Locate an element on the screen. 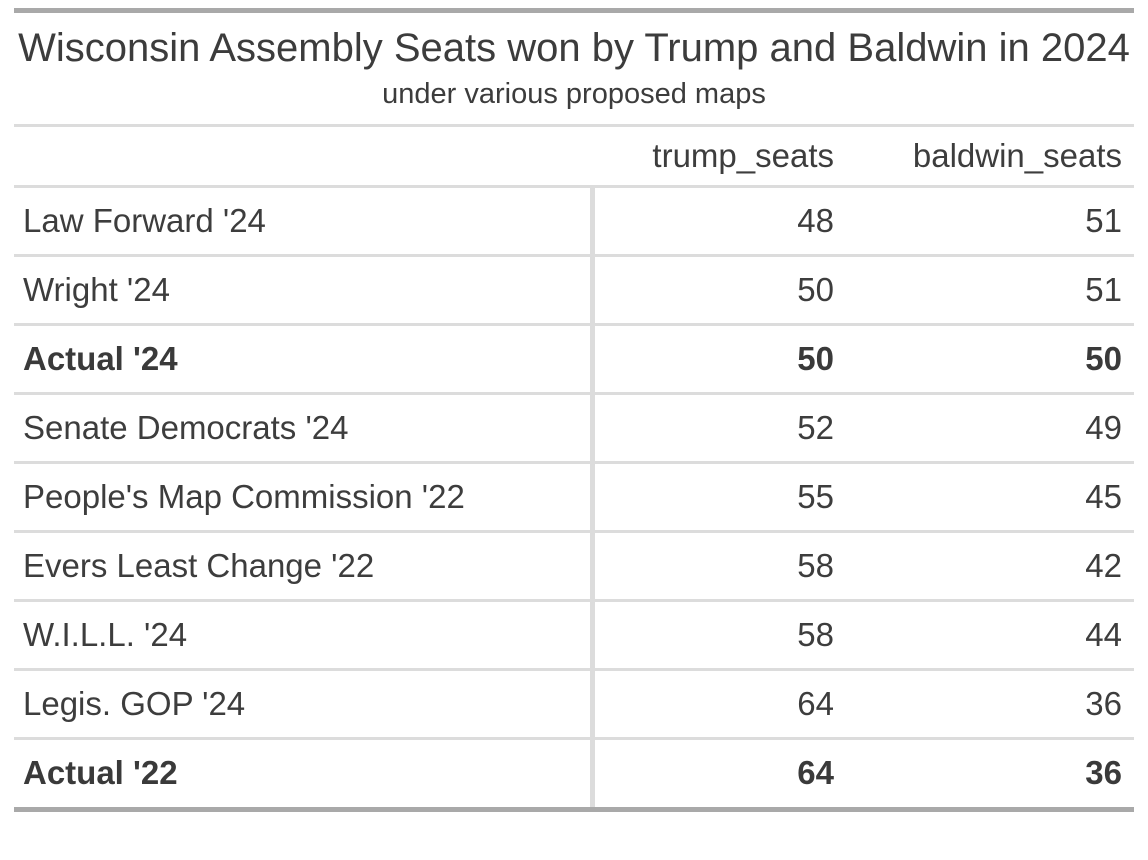 The height and width of the screenshot is (860, 1148). row-label: Actual '24 is located at coordinates (304, 359).